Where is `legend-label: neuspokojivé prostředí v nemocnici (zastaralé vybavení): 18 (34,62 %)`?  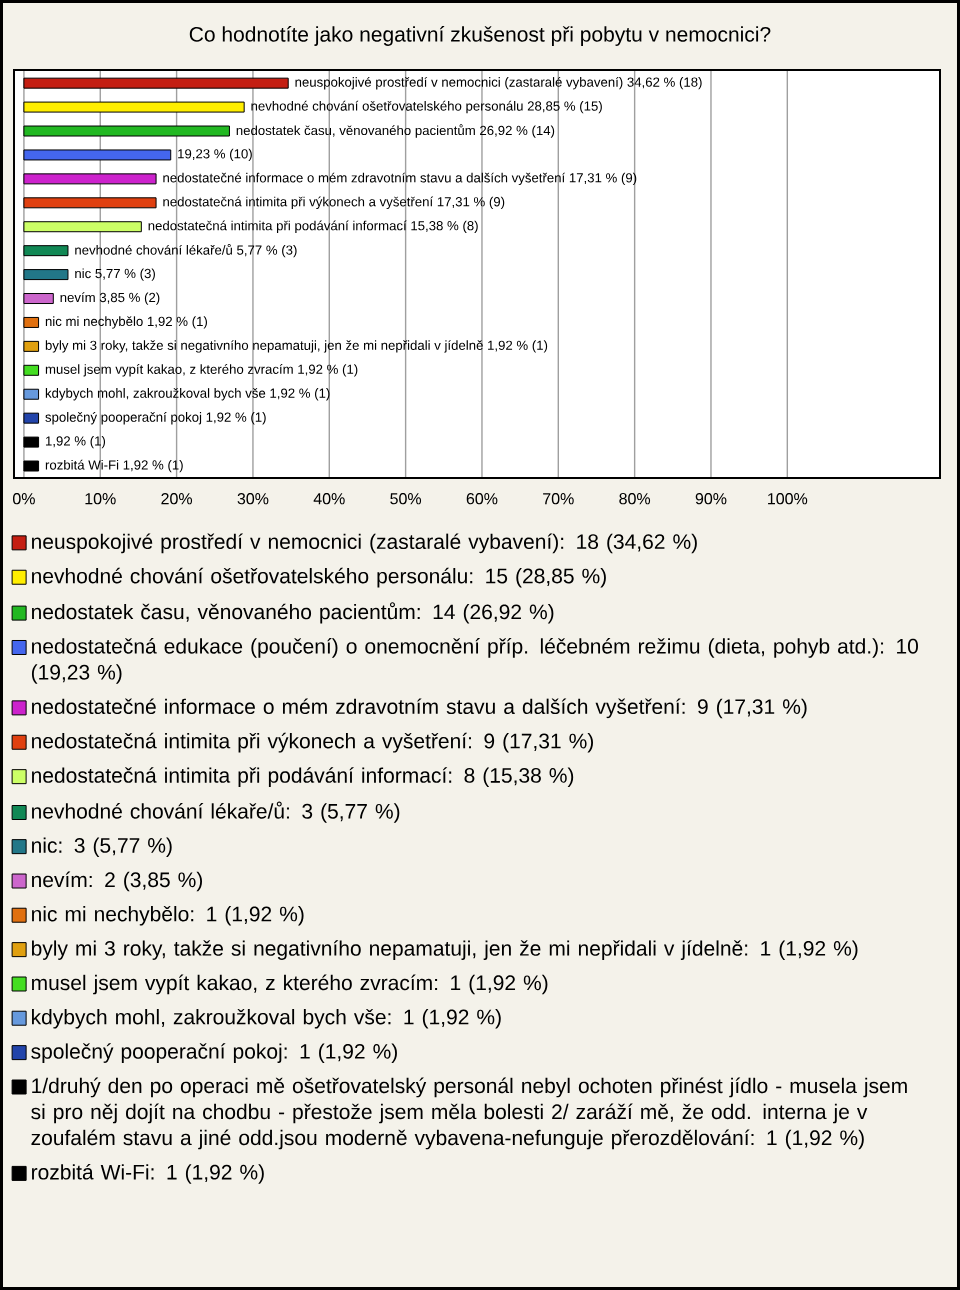 legend-label: neuspokojivé prostředí v nemocnici (zastaralé vybavení): 18 (34,62 %) is located at coordinates (364, 543).